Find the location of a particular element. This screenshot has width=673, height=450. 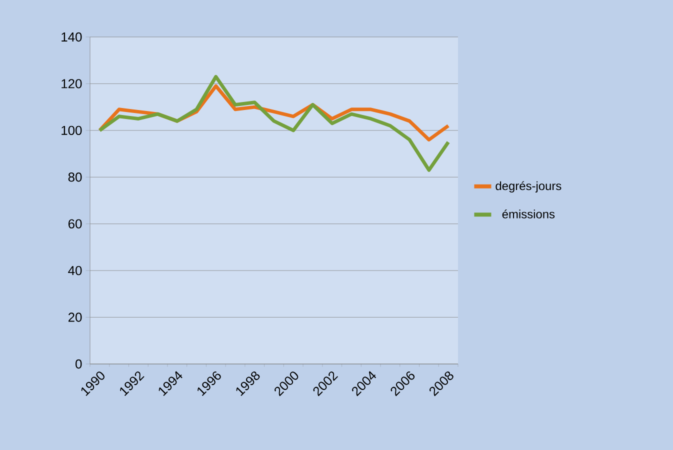

y-tick-label: 80 is located at coordinates (75, 177).